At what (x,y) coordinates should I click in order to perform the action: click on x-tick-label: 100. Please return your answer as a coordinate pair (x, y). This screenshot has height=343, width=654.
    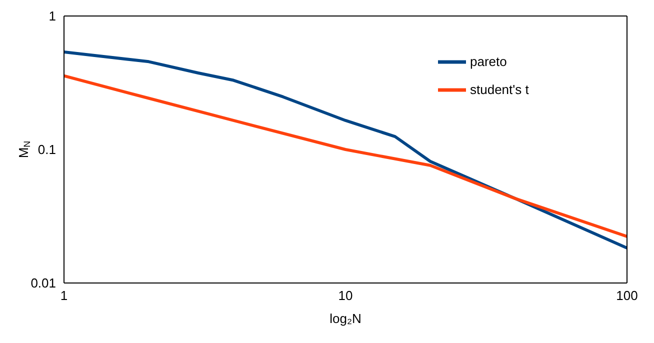
    Looking at the image, I should click on (627, 296).